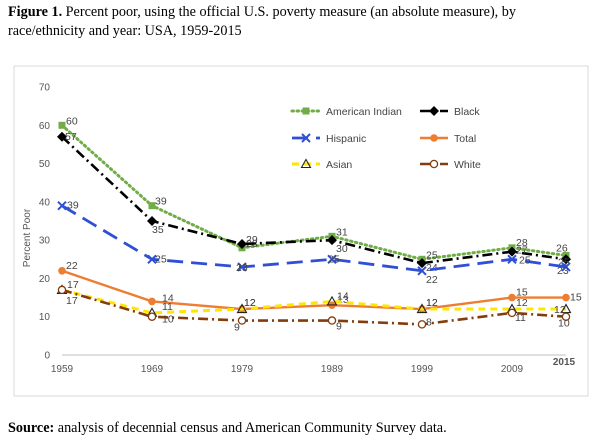 This screenshot has height=444, width=595. I want to click on legend-label: Black, so click(467, 112).